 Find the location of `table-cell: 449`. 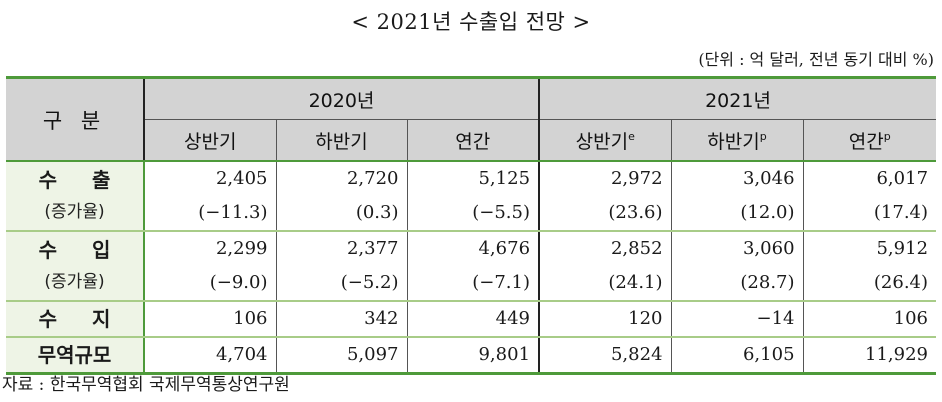

table-cell: 449 is located at coordinates (474, 319).